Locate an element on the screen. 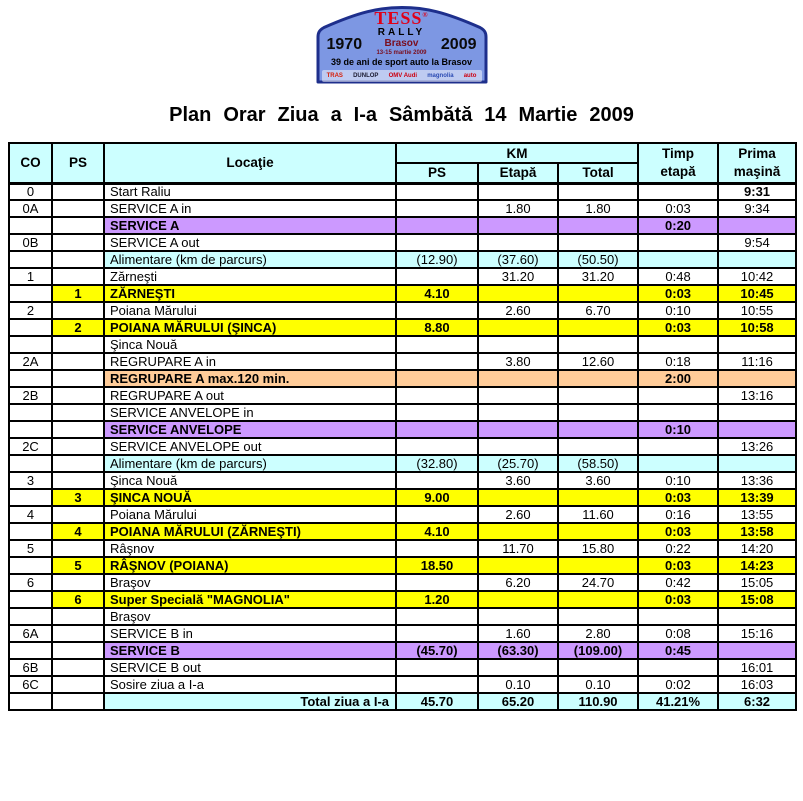 The width and height of the screenshot is (803, 801). cell-prima: 14:23 is located at coordinates (757, 565).